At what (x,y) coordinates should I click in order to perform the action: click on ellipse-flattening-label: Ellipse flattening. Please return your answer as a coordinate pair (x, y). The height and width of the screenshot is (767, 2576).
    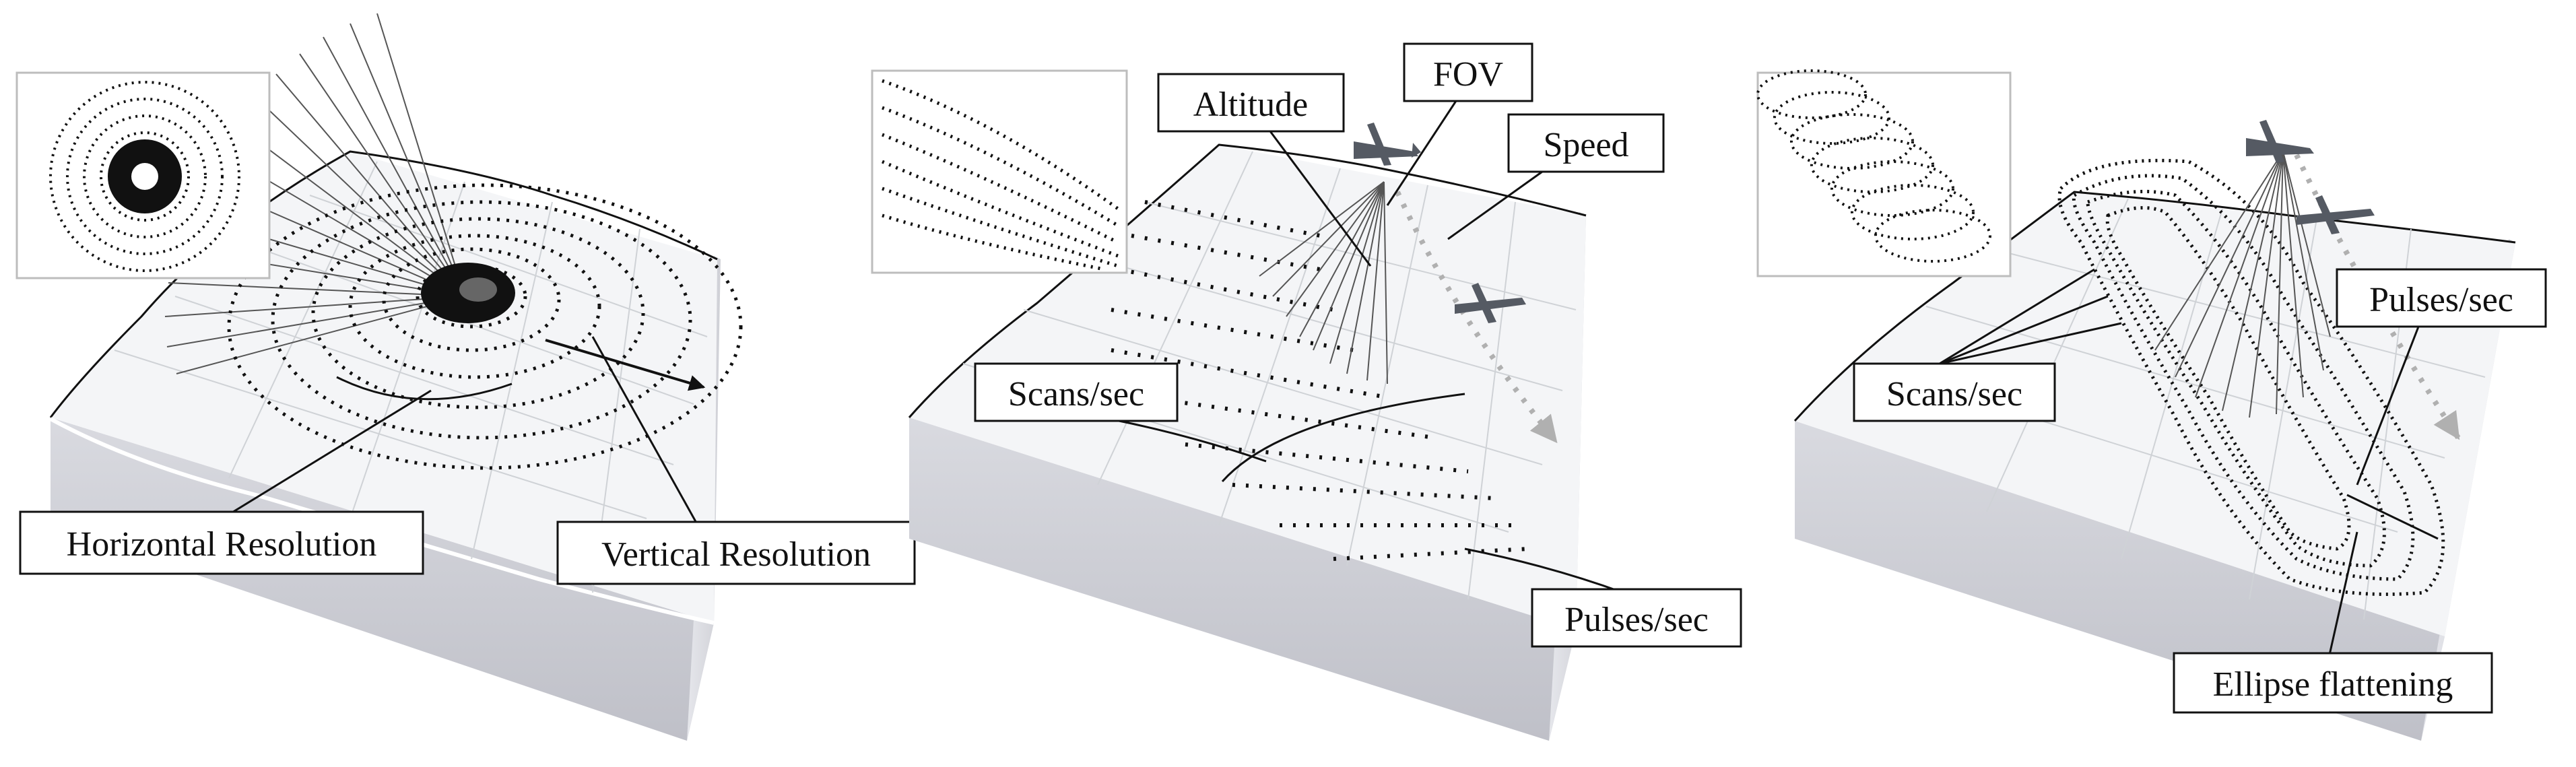
    Looking at the image, I should click on (2333, 685).